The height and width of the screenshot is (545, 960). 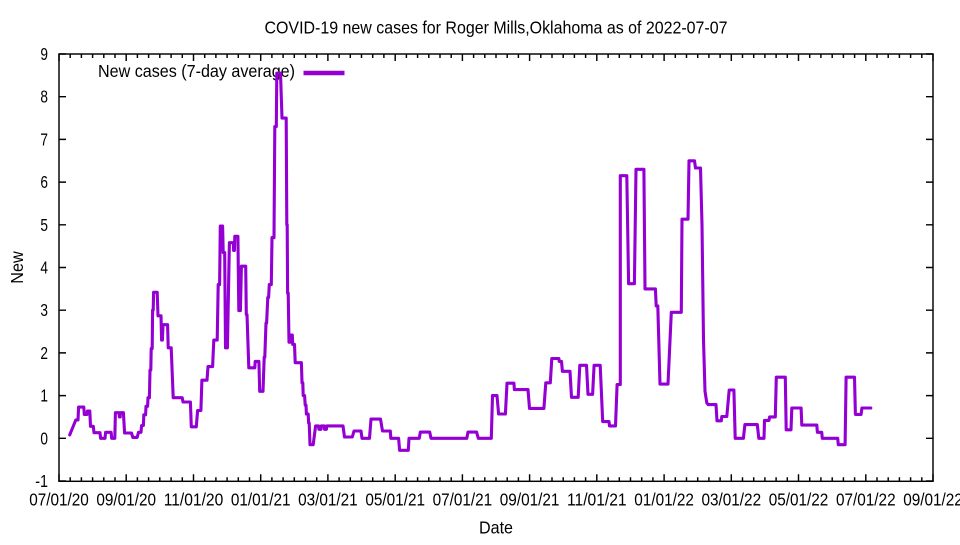 I want to click on svg-text: 01/01/22, so click(x=664, y=500).